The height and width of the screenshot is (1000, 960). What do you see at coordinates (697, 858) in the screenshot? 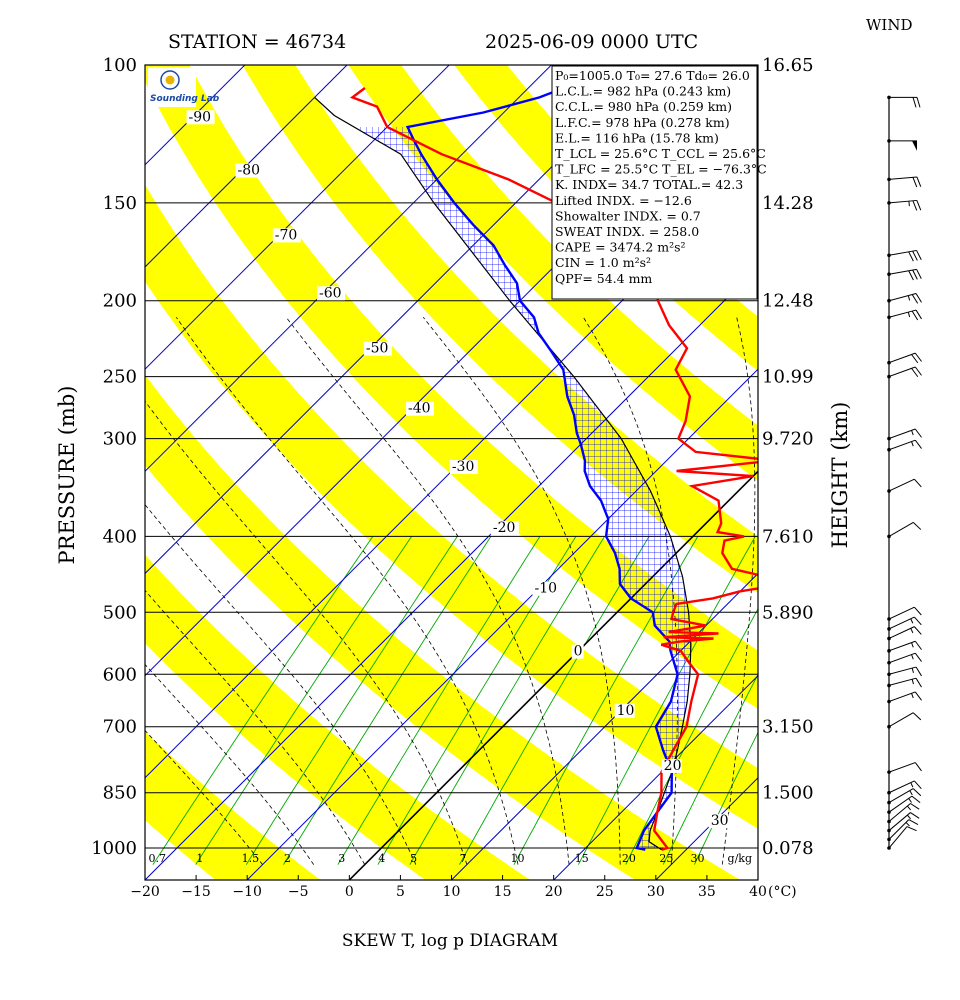
I see `mixing-ratio-label: 30` at bounding box center [697, 858].